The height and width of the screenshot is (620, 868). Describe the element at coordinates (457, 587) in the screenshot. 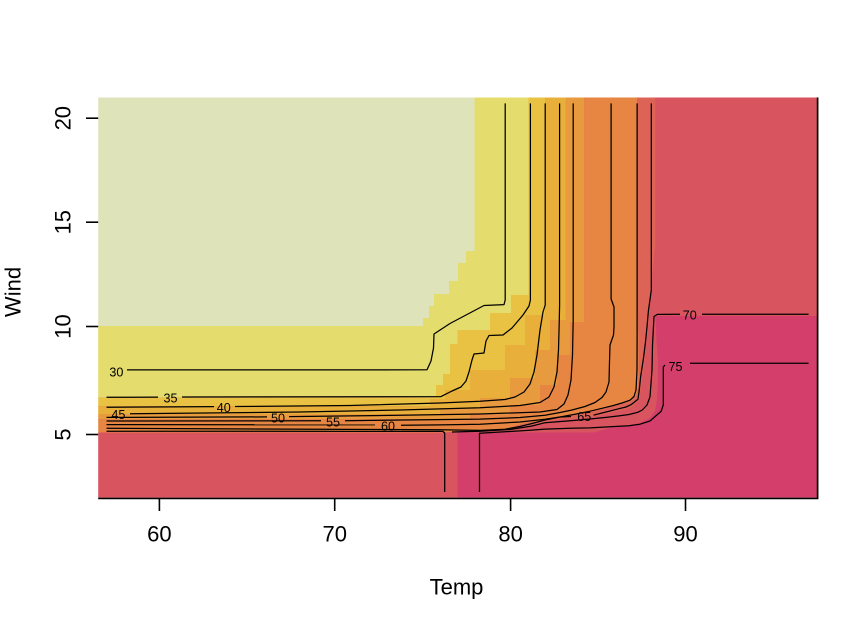

I see `svg-text: Temp` at that location.